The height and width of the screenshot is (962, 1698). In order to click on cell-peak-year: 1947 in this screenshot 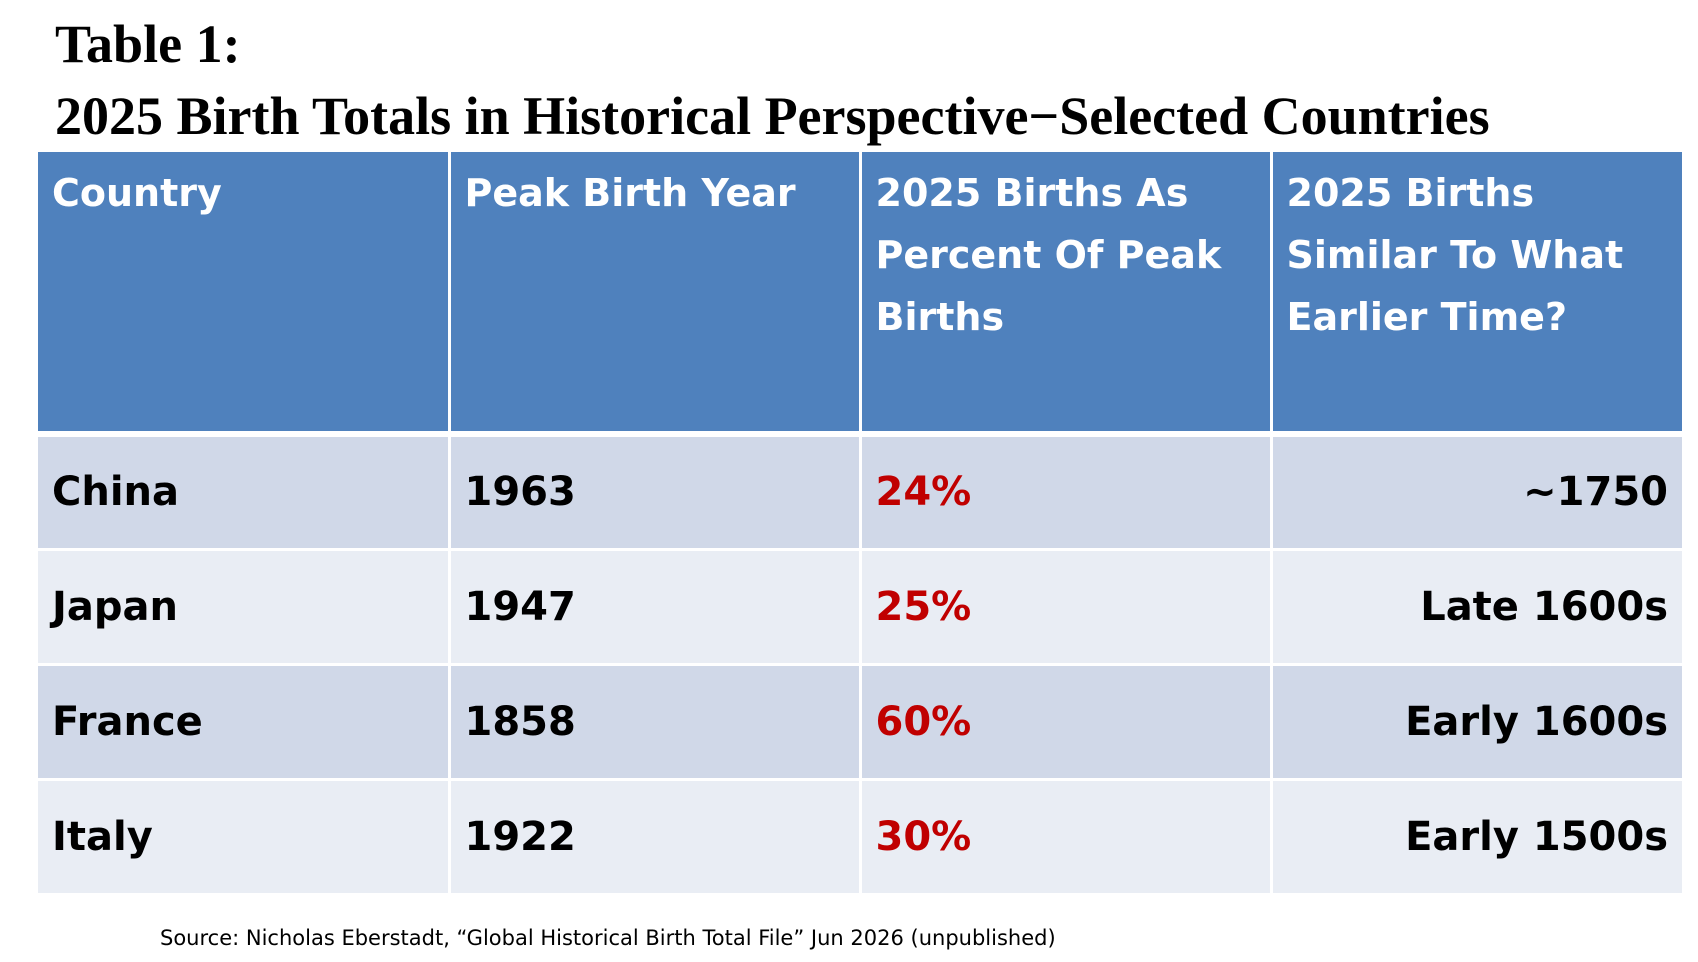, I will do `click(655, 607)`.